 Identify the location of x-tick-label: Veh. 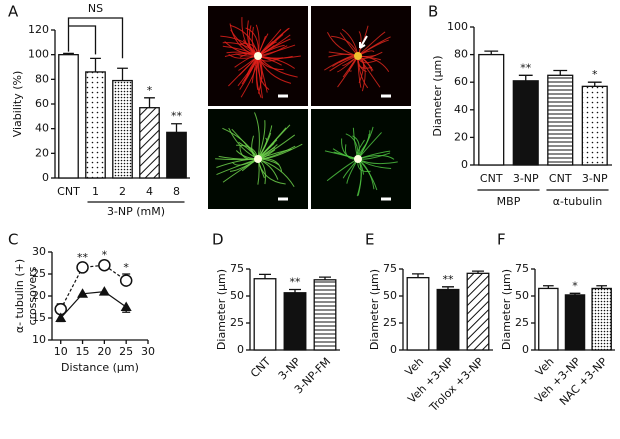
(415, 367).